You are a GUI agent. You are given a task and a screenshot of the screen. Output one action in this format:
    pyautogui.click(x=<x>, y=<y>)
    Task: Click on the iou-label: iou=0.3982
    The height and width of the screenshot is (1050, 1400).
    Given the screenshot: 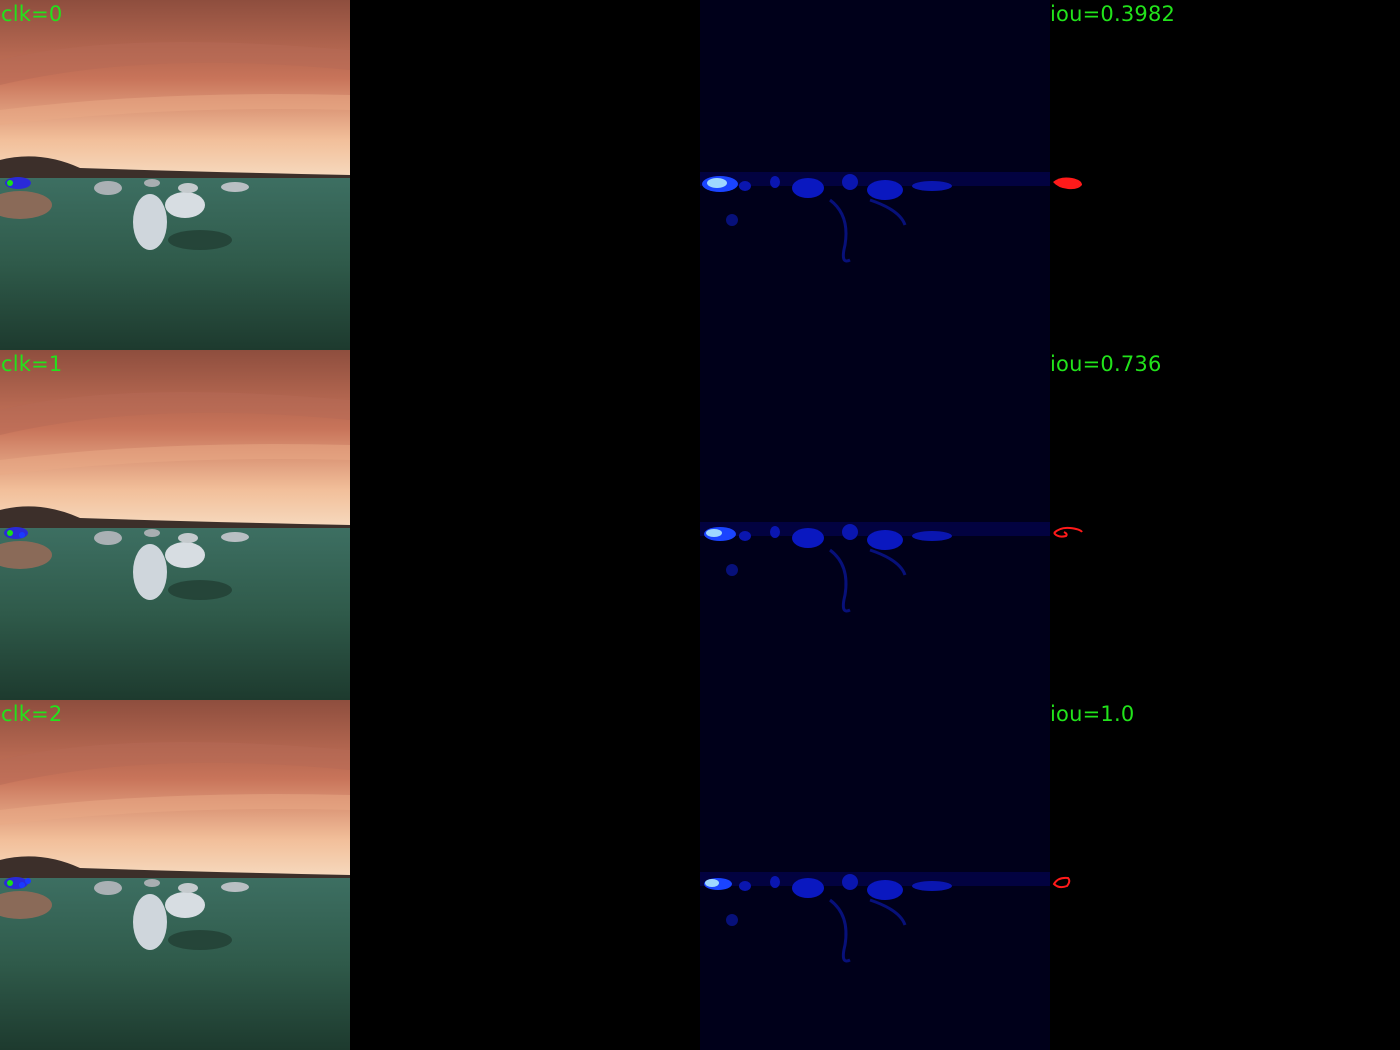 What is the action you would take?
    pyautogui.click(x=1113, y=14)
    